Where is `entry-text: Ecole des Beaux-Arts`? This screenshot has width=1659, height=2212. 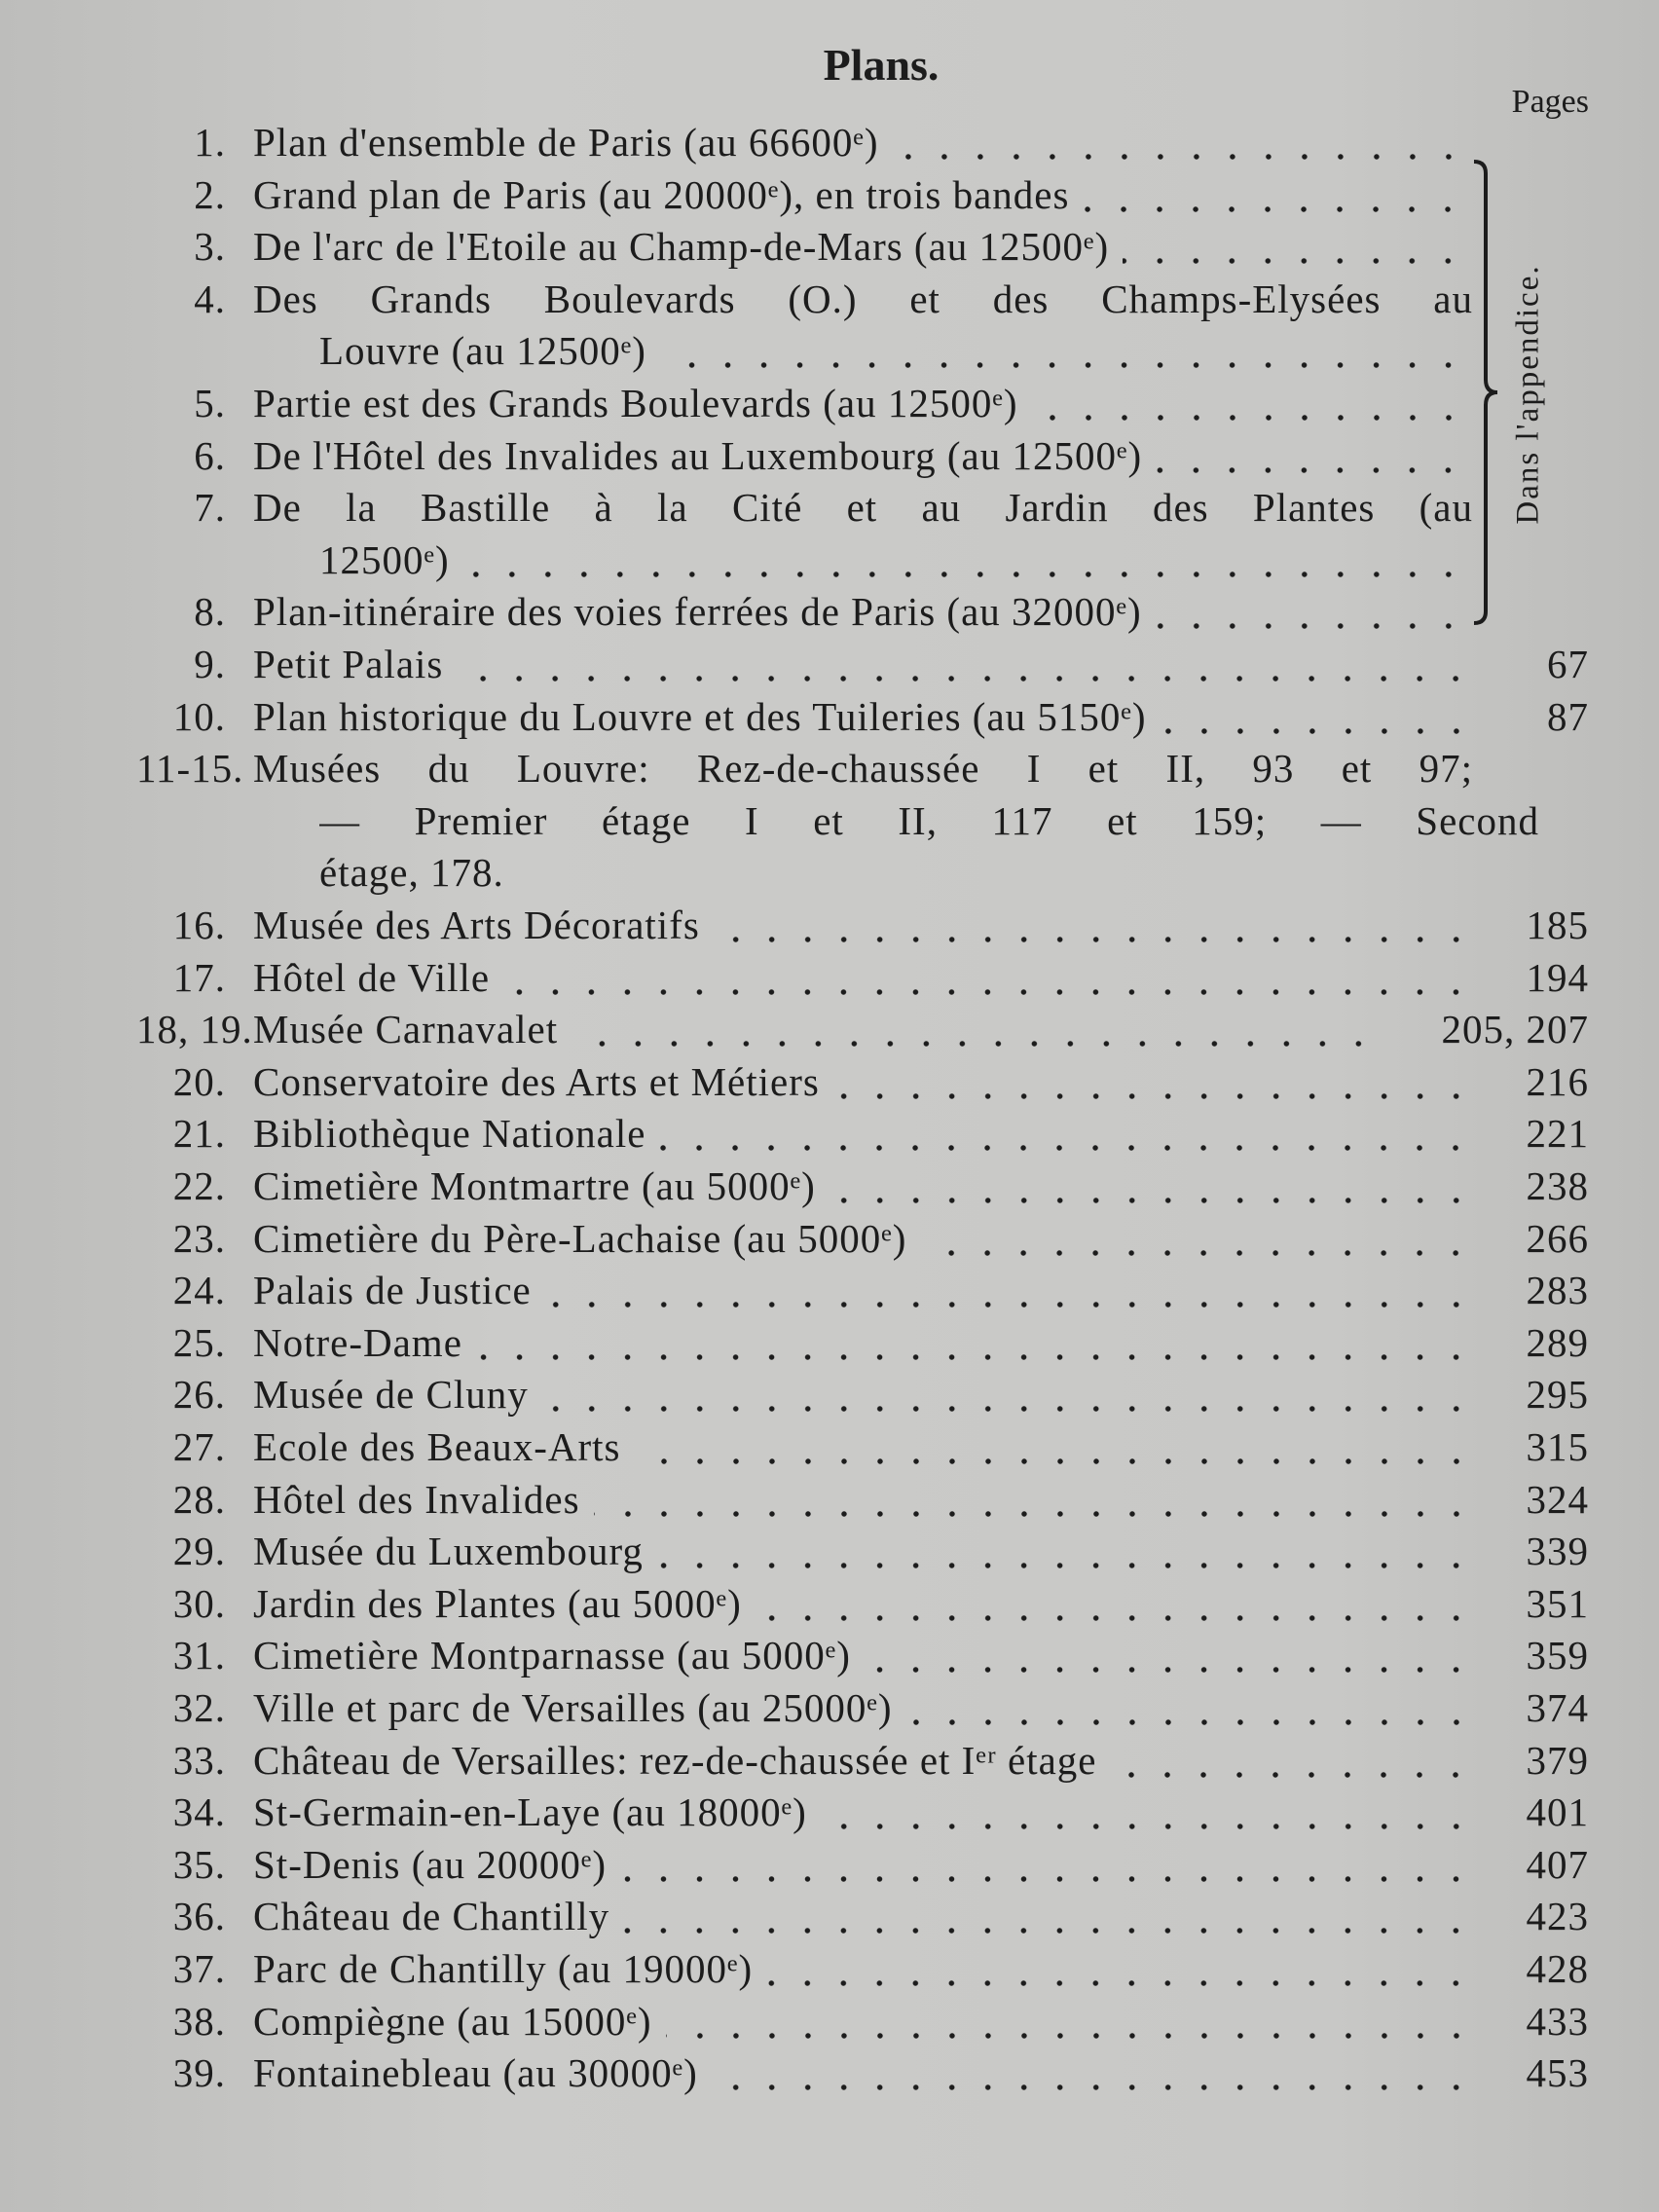
entry-text: Ecole des Beaux-Arts is located at coordinates (437, 1446).